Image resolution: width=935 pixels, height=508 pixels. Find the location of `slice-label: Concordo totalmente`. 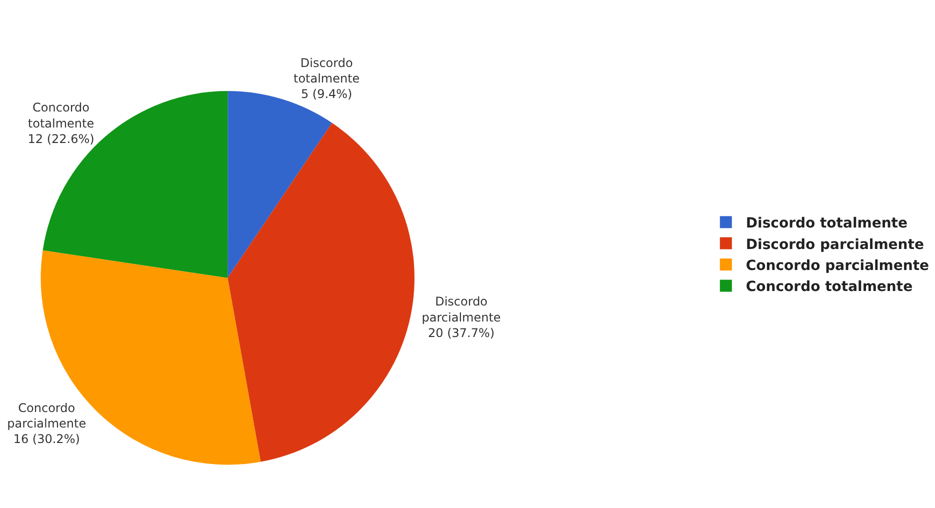

slice-label: Concordo totalmente is located at coordinates (61, 115).